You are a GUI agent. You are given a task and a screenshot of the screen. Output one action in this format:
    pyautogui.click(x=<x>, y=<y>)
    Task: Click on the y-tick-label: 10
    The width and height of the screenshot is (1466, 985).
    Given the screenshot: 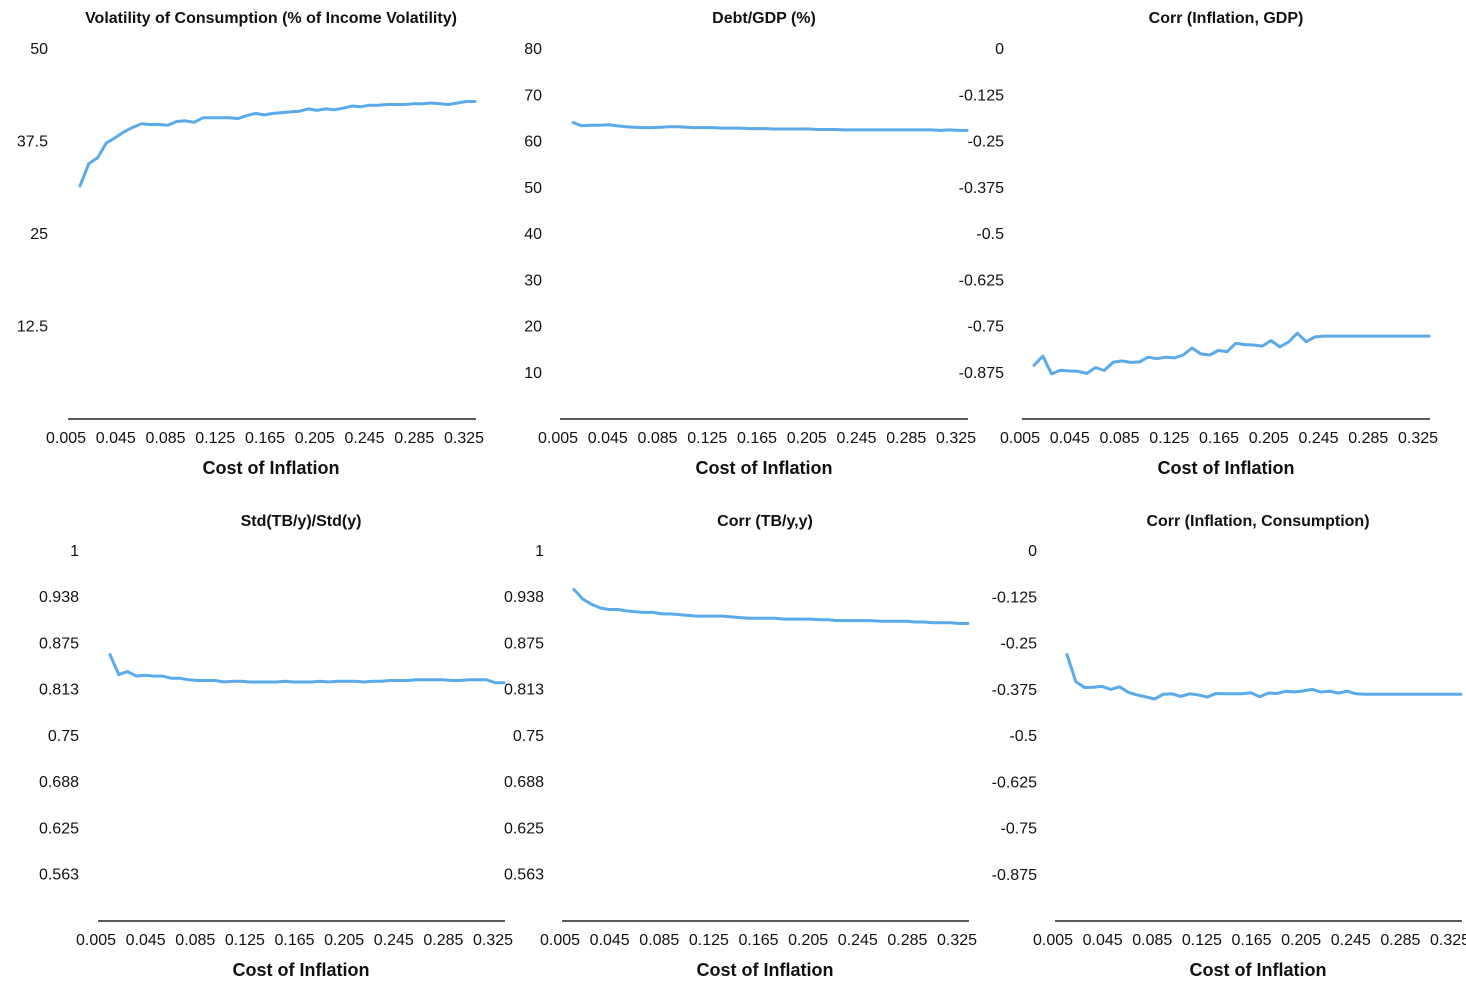 What is the action you would take?
    pyautogui.click(x=533, y=373)
    